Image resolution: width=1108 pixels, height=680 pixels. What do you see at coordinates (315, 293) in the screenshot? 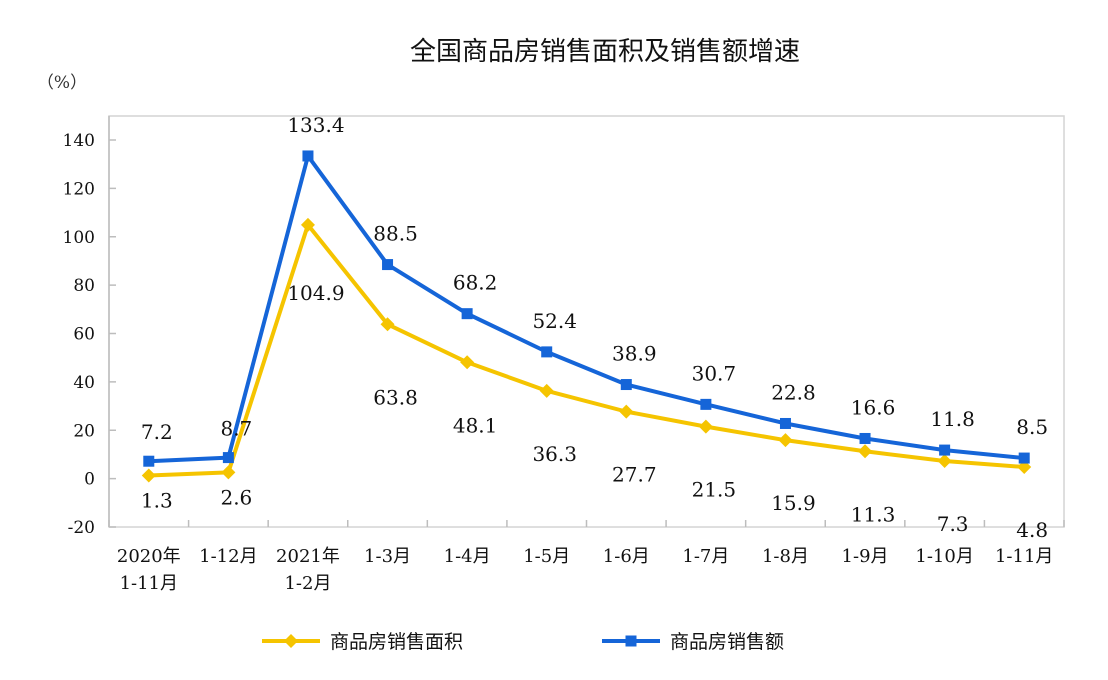
I see `data-label: 104.9` at bounding box center [315, 293].